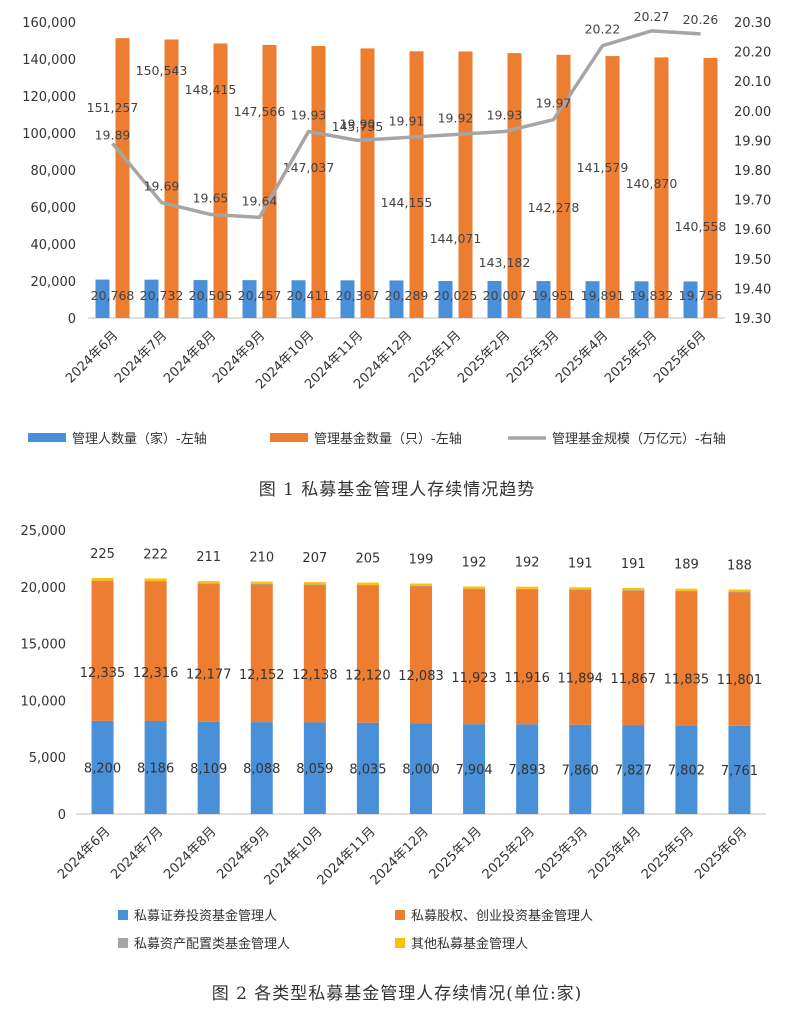 The width and height of the screenshot is (795, 1010). Describe the element at coordinates (668, 853) in the screenshot. I see `chart2-x-tick-label: 2025年5月` at that location.